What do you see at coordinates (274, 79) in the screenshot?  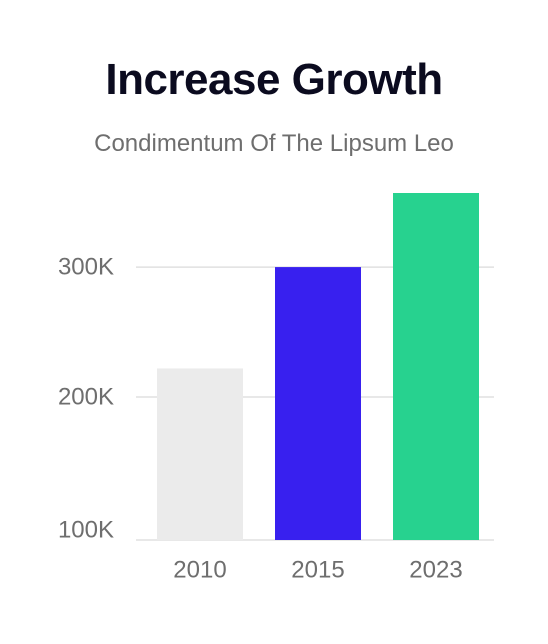 I see `chart-title: Increase Growth` at bounding box center [274, 79].